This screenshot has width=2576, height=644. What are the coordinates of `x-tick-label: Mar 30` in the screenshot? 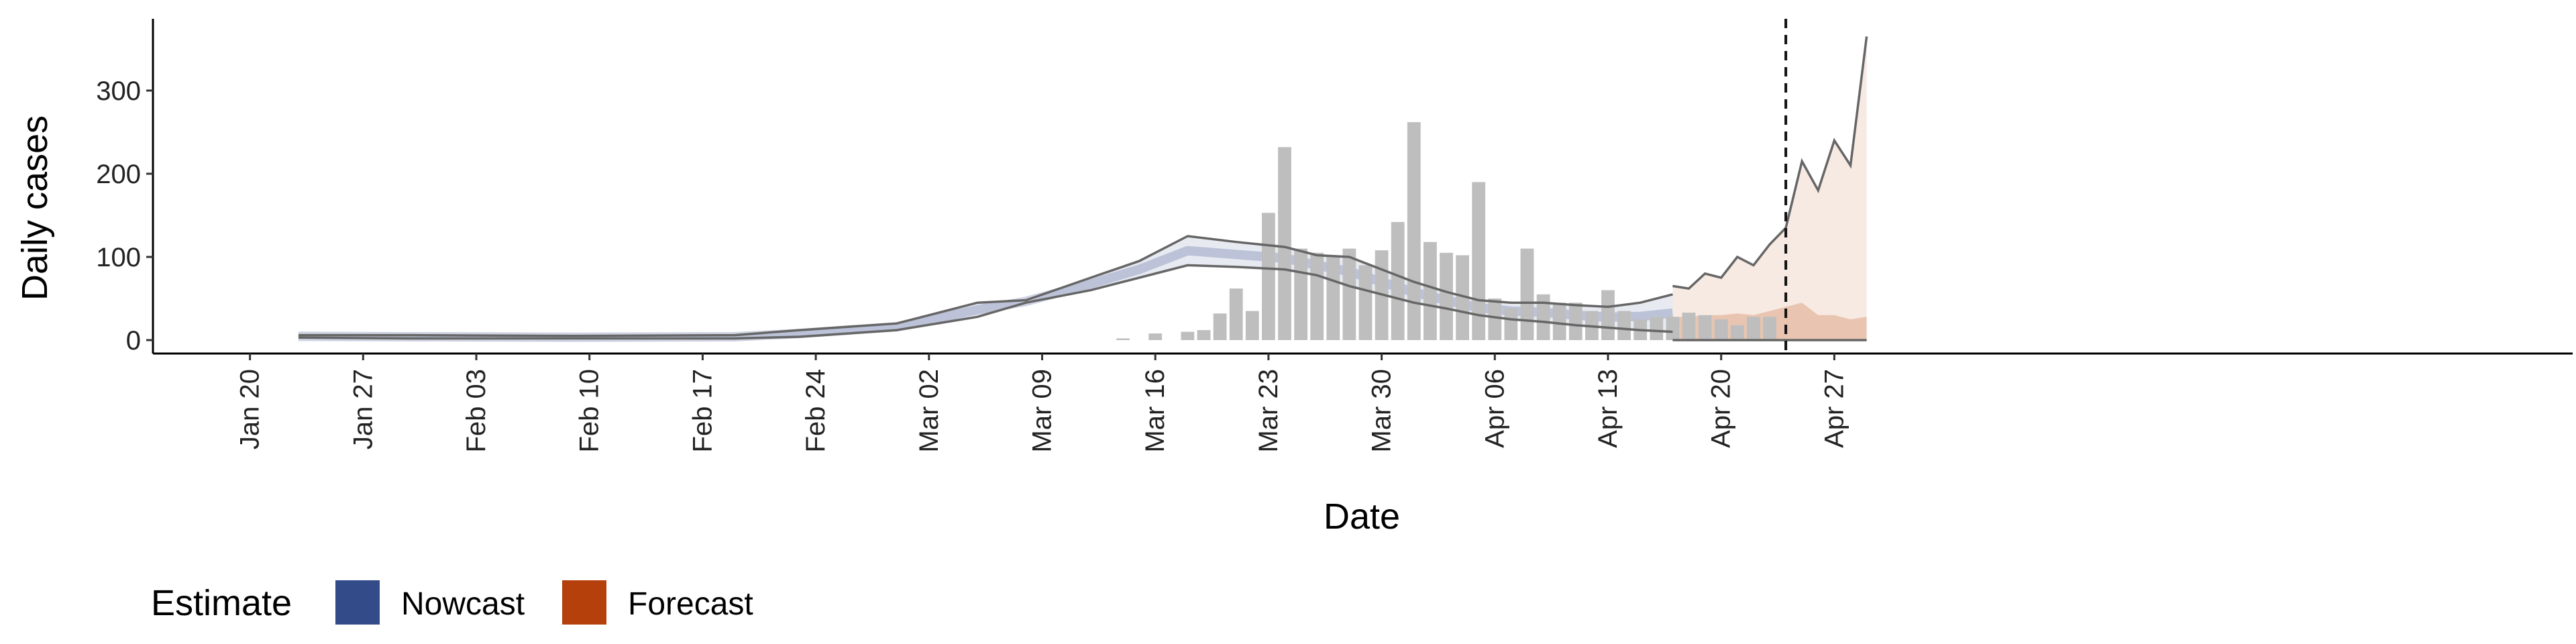 It's located at (1382, 411).